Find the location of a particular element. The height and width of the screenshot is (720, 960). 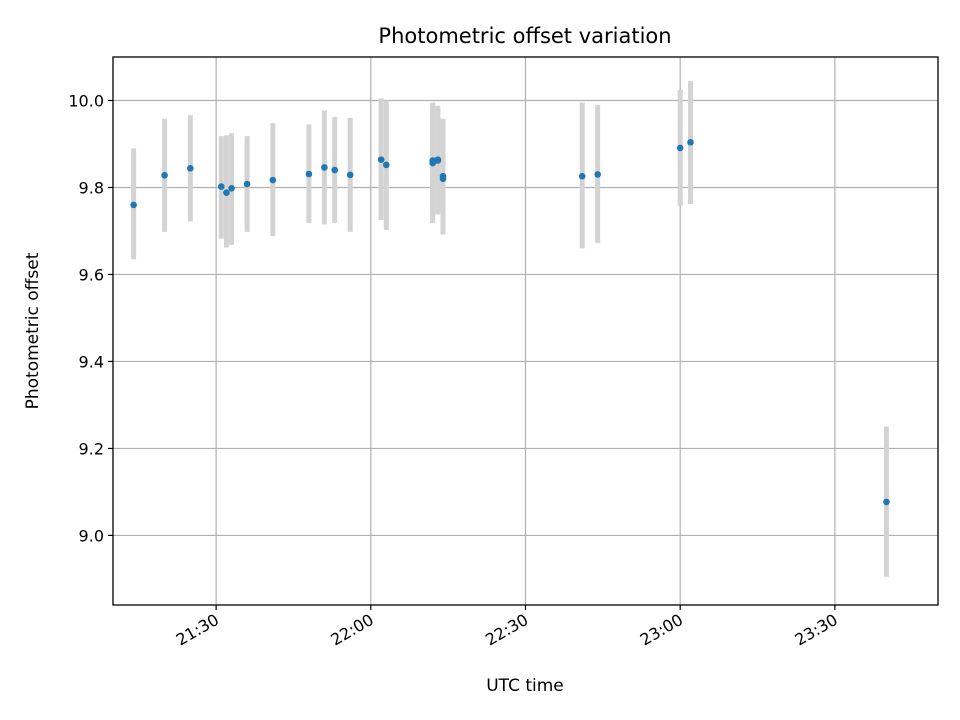

y-tick-label: 9.4 is located at coordinates (91, 361).